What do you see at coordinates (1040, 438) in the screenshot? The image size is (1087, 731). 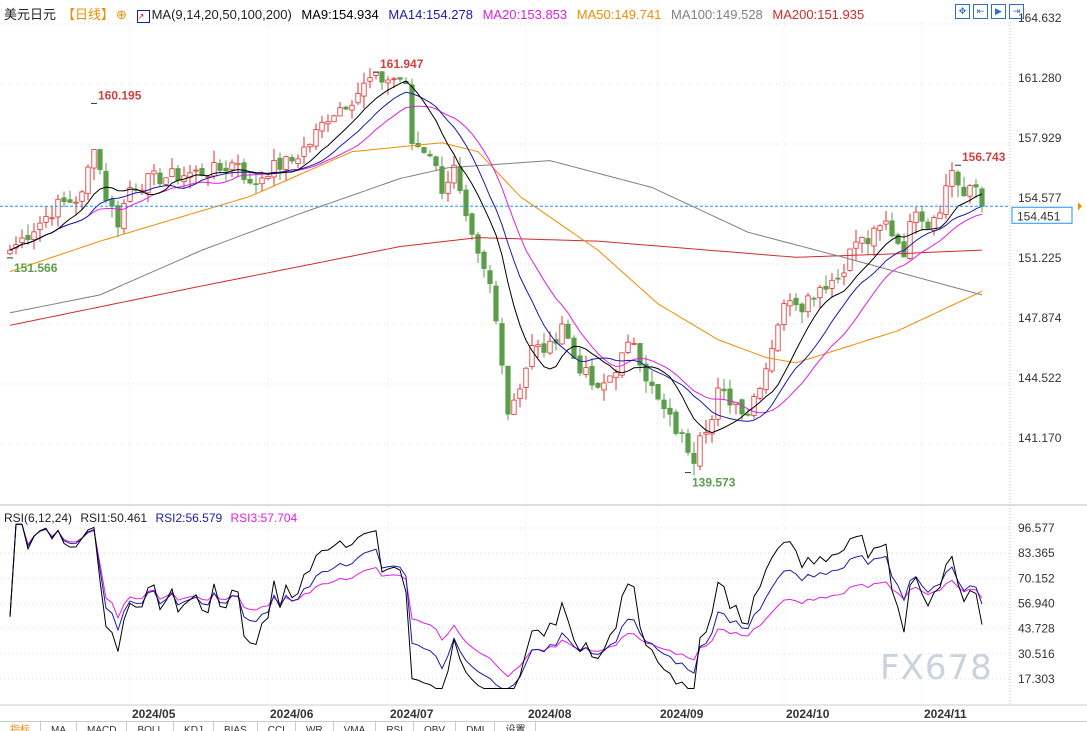 I see `price-tick-label: 141.170` at bounding box center [1040, 438].